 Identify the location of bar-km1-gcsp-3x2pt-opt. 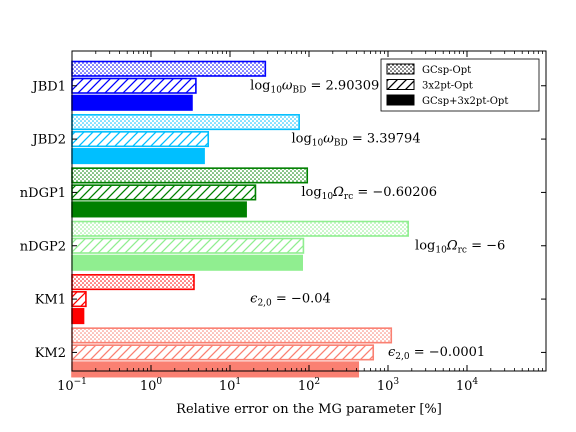
(78, 316).